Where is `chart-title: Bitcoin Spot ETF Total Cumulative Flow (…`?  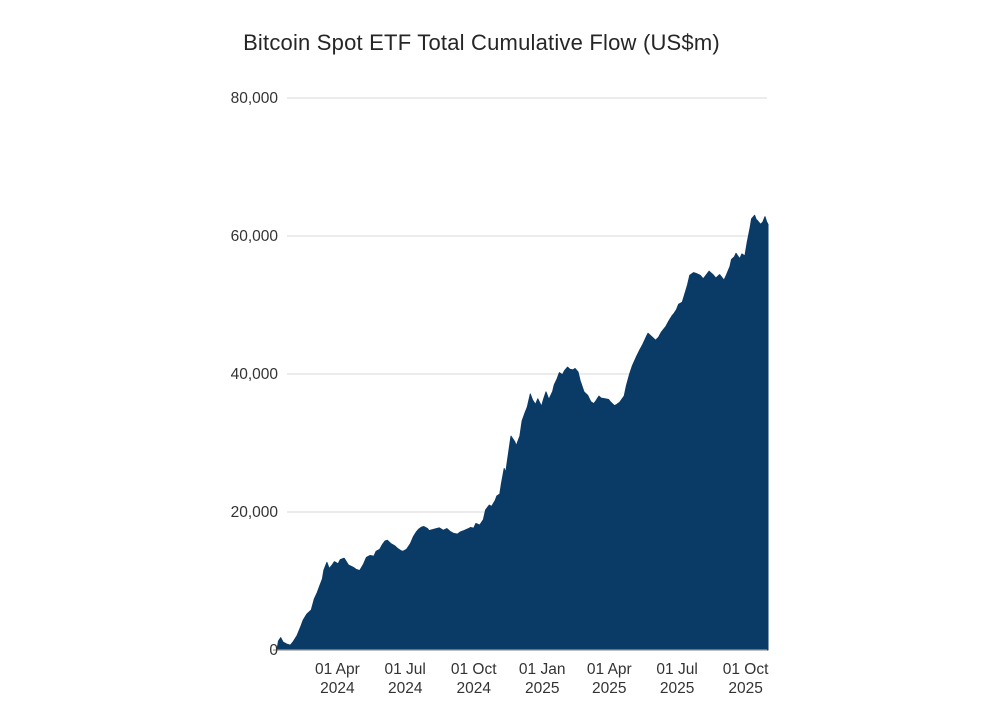 chart-title: Bitcoin Spot ETF Total Cumulative Flow (… is located at coordinates (481, 42).